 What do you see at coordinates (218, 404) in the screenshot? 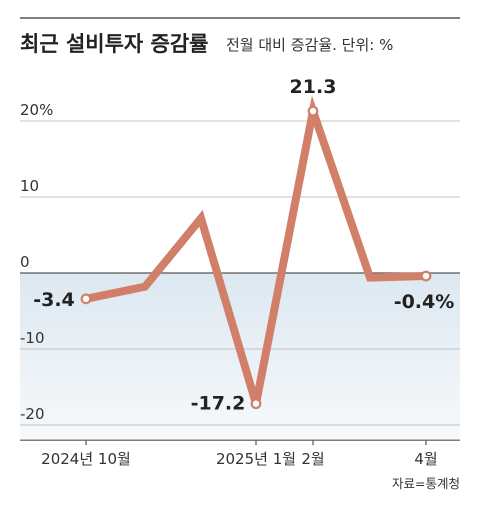
I see `data-label: -17.2` at bounding box center [218, 404].